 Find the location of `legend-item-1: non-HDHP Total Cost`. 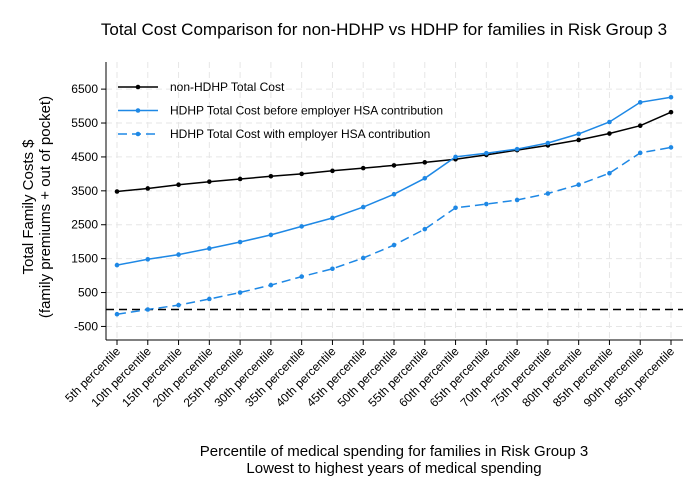

legend-item-1: non-HDHP Total Cost is located at coordinates (201, 87).